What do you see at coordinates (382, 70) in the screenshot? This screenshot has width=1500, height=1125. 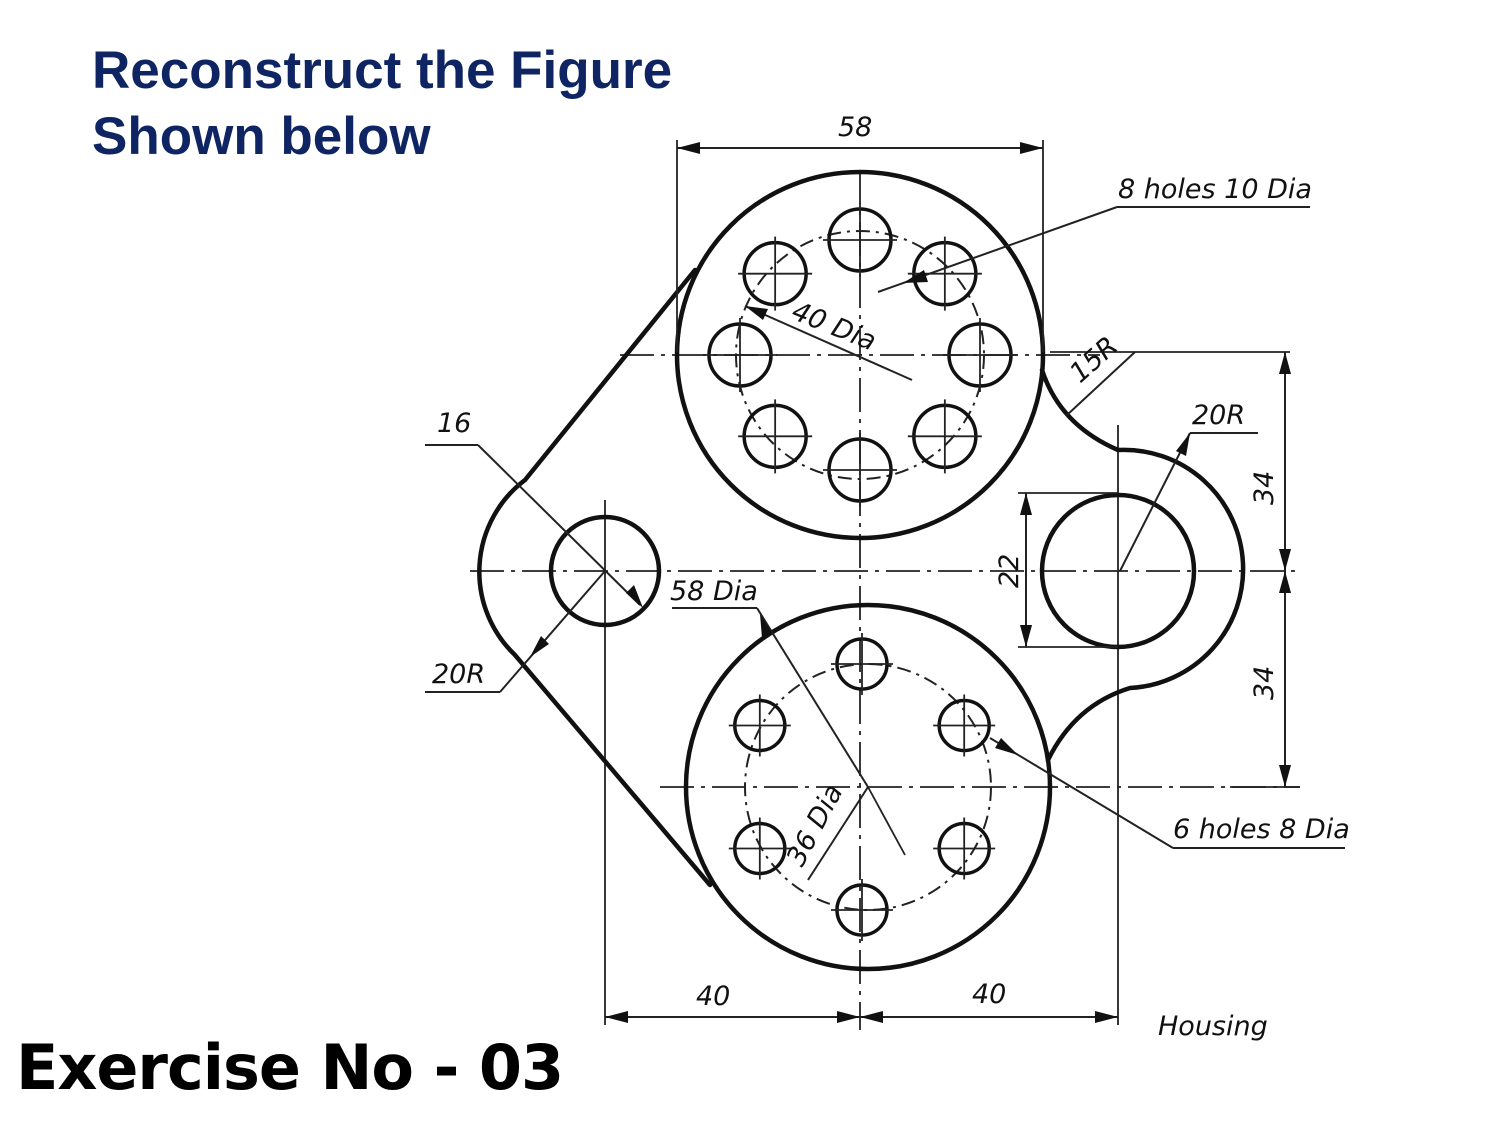 I see `title-line-1: Reconstruct the Figure` at bounding box center [382, 70].